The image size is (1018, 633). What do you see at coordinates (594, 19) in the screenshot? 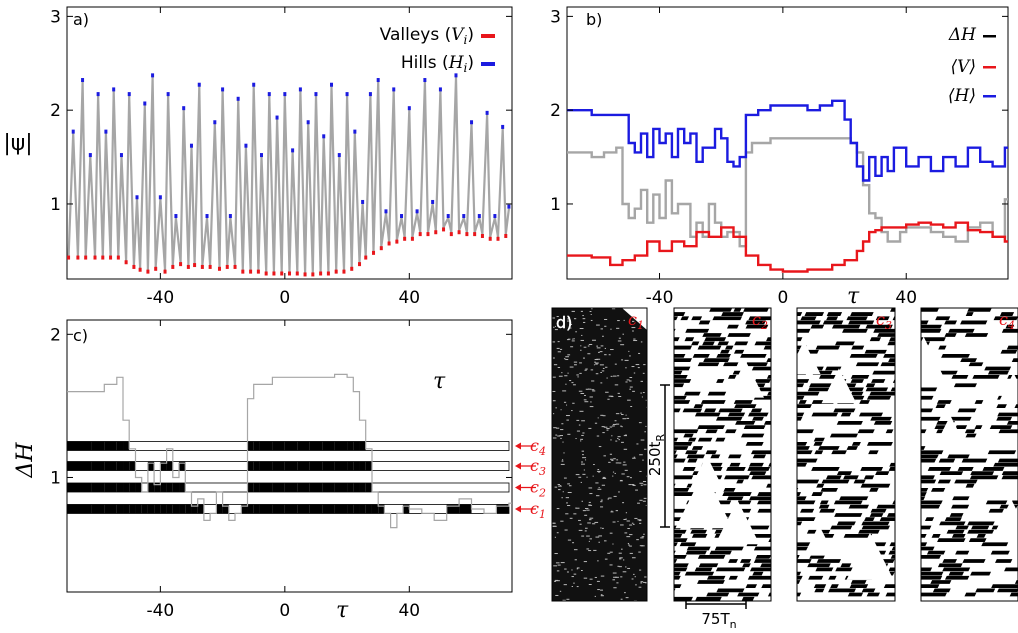
I see `panel-b-label: b)` at bounding box center [594, 19].